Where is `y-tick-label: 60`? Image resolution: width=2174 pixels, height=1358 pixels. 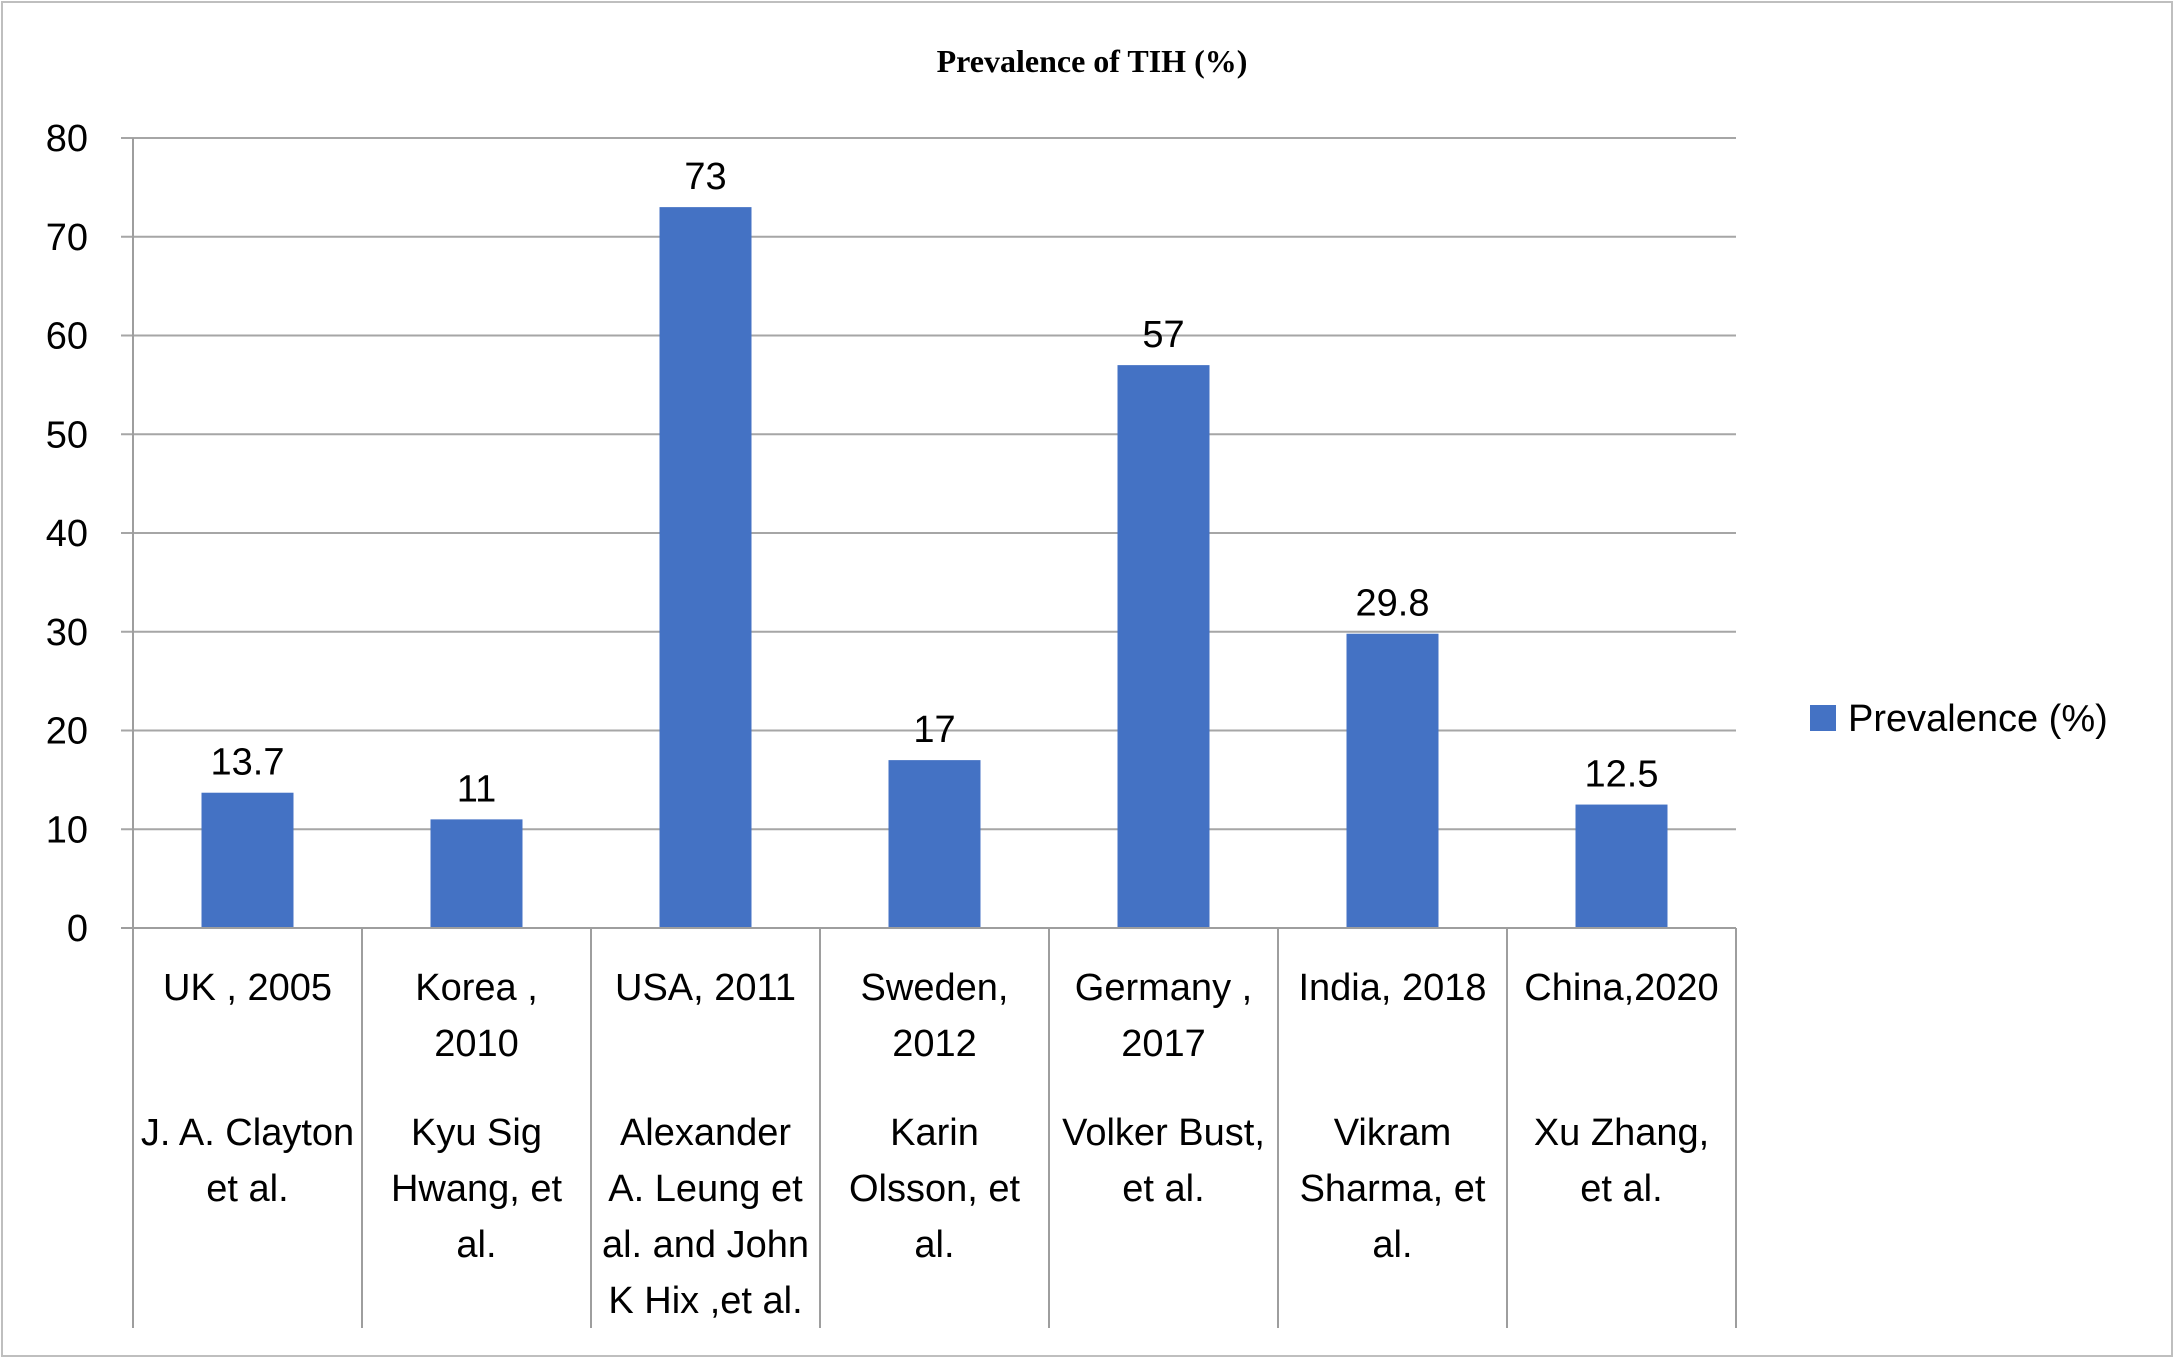
y-tick-label: 60 is located at coordinates (67, 337).